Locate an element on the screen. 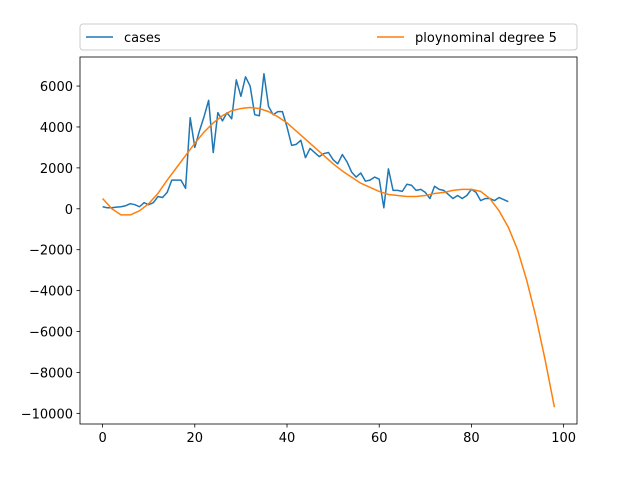  x-tick-label: 80 is located at coordinates (471, 438).